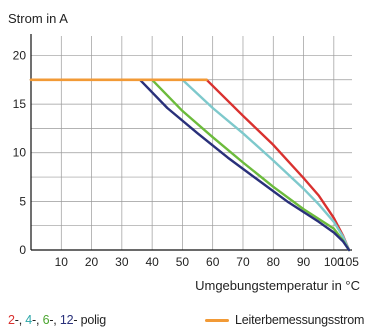  I want to click on y-tick-label: 5, so click(22, 201).